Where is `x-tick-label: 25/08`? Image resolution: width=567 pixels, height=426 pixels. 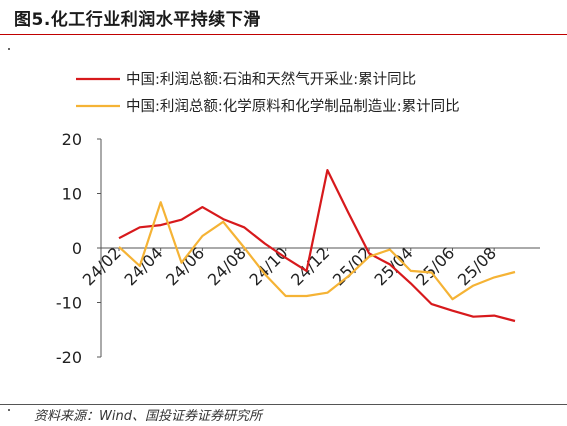 x-tick-label: 25/08 is located at coordinates (477, 266).